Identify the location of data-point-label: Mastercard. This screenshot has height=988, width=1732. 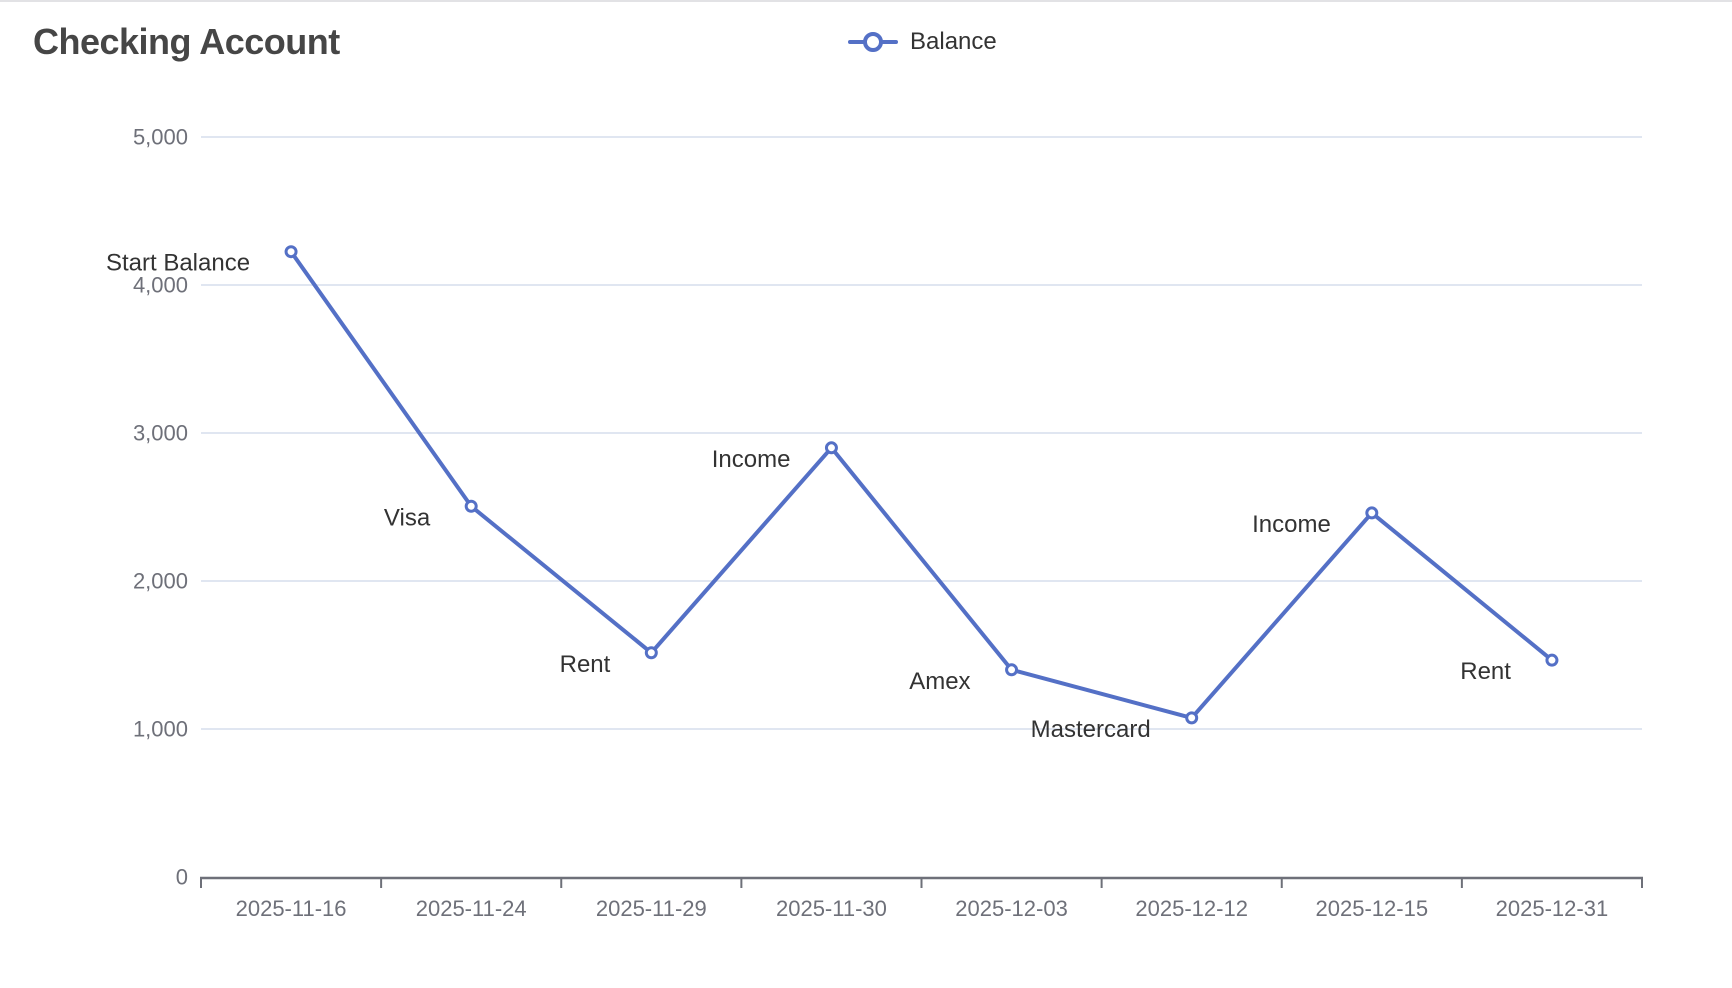
(1091, 729).